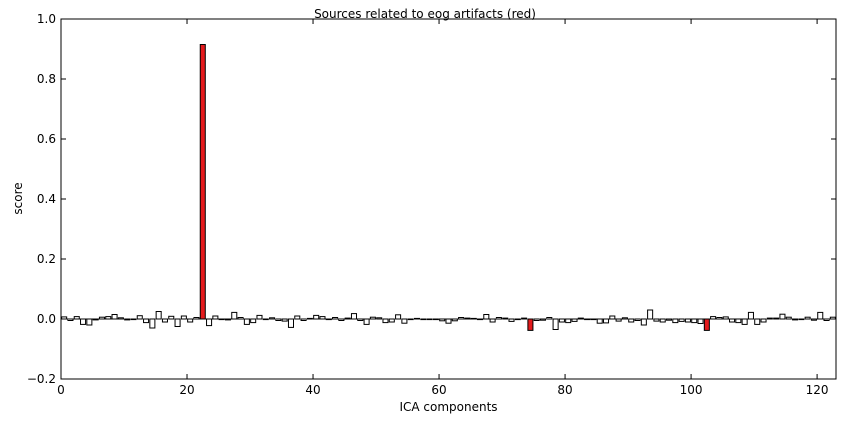 The width and height of the screenshot is (850, 425). What do you see at coordinates (438, 390) in the screenshot?
I see `x-tick-label: 60` at bounding box center [438, 390].